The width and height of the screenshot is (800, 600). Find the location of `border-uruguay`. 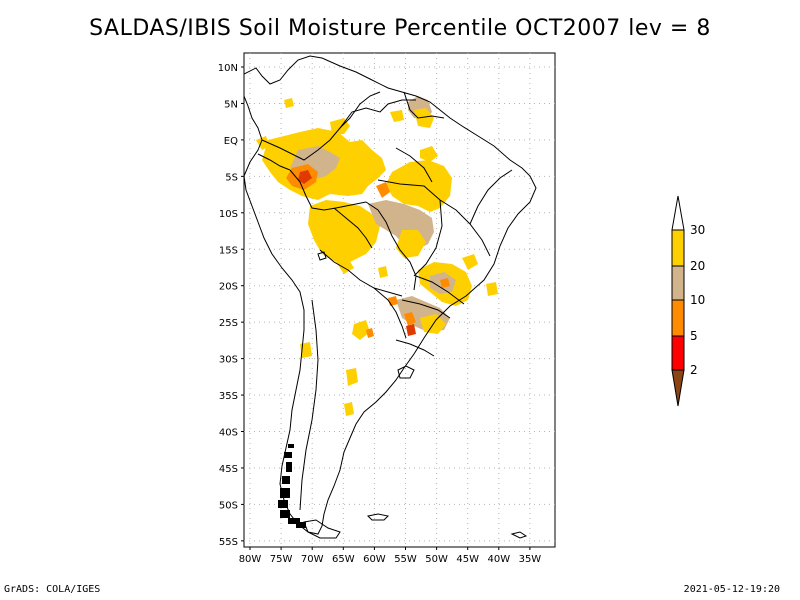

border-uruguay is located at coordinates (415, 348).